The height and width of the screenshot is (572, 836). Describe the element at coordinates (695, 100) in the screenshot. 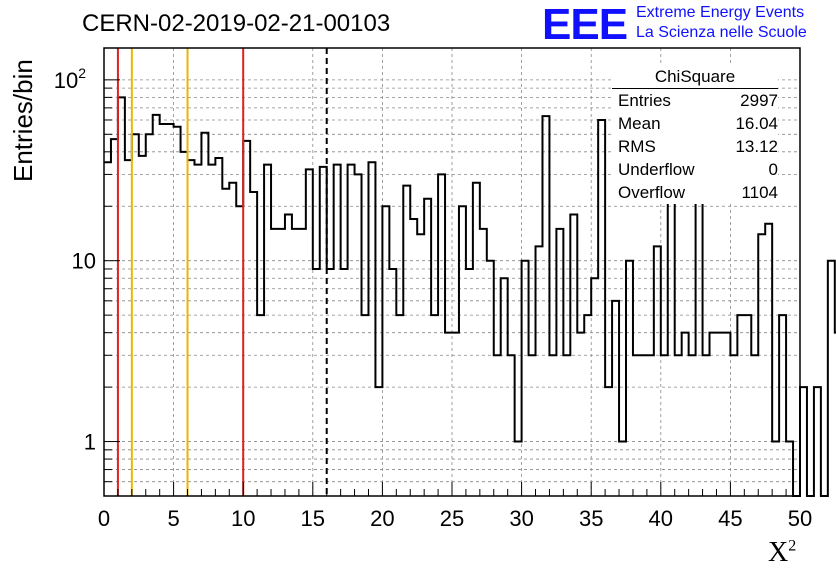

I see `stat-row-entries: Entries 2997` at that location.